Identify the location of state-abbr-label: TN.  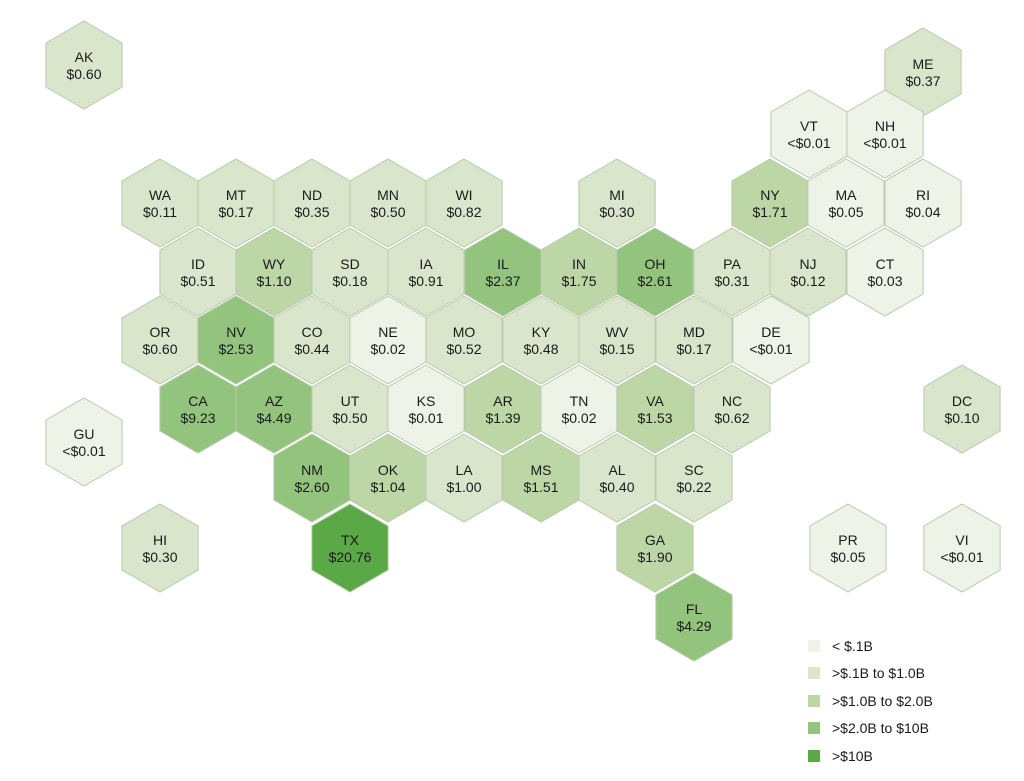
(579, 401).